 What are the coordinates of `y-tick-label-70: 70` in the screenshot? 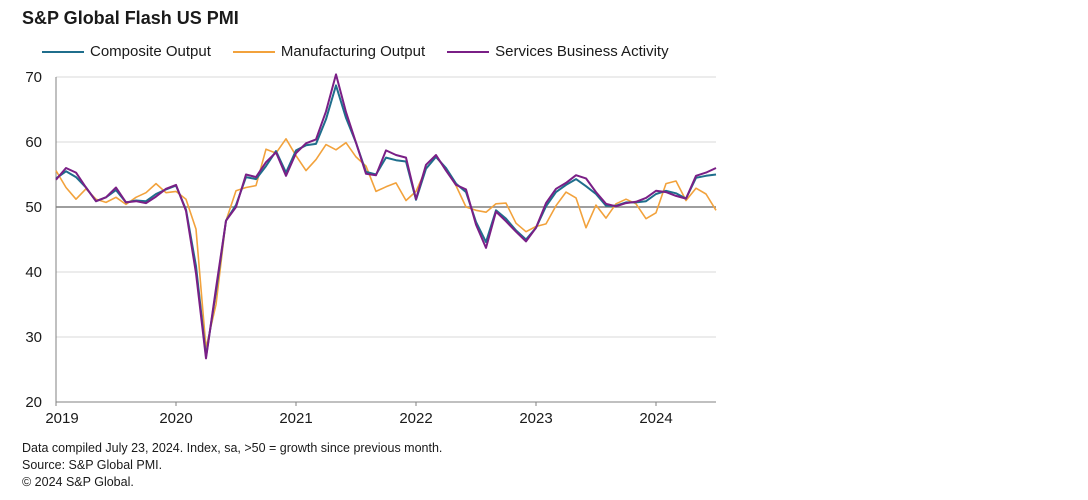 It's located at (33, 77).